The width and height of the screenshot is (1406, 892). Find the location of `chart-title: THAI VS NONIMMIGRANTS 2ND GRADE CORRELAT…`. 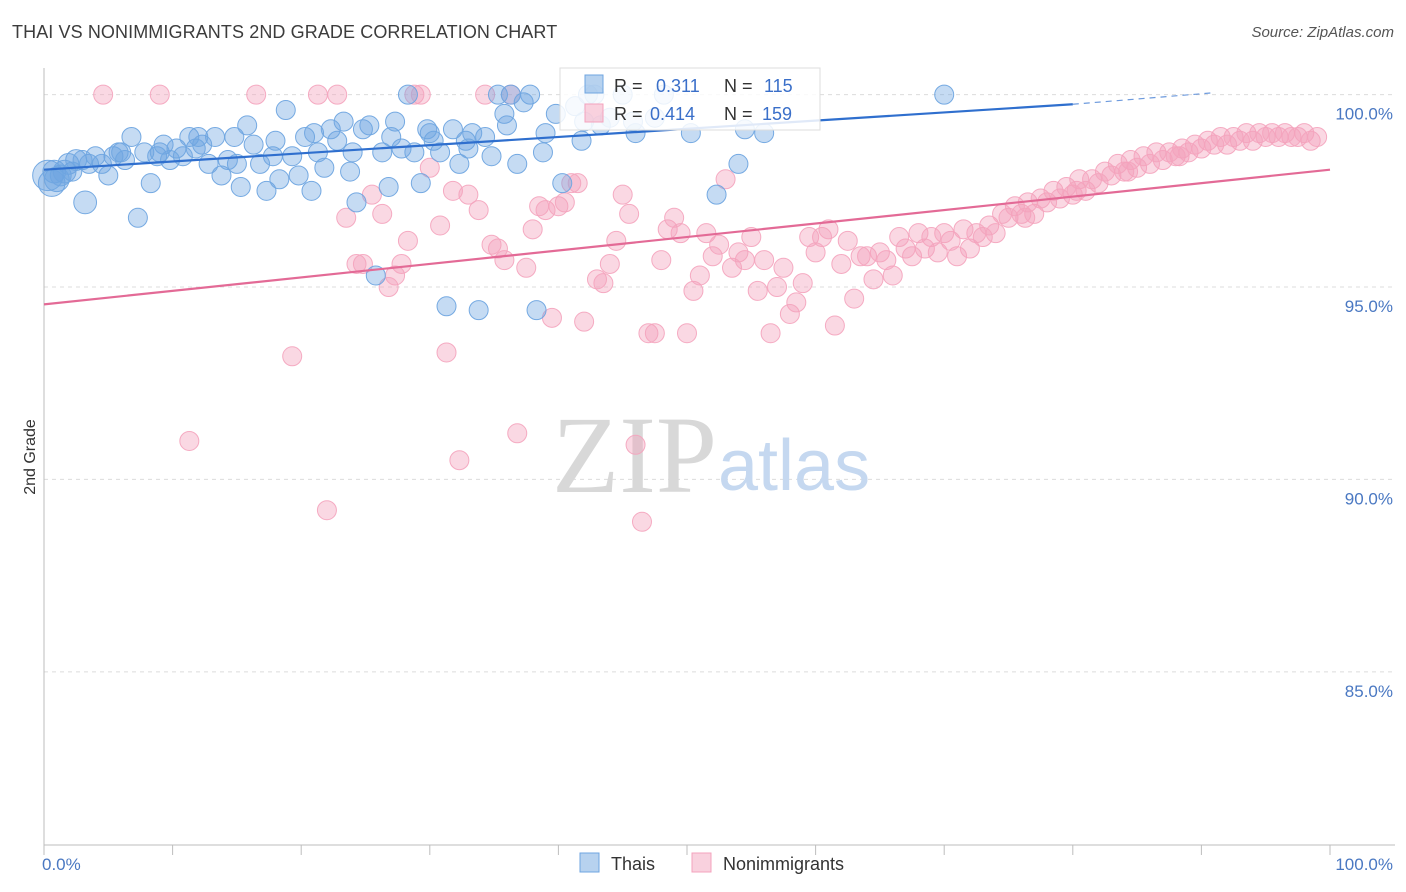

chart-title: THAI VS NONIMMIGRANTS 2ND GRADE CORRELAT… is located at coordinates (285, 32).